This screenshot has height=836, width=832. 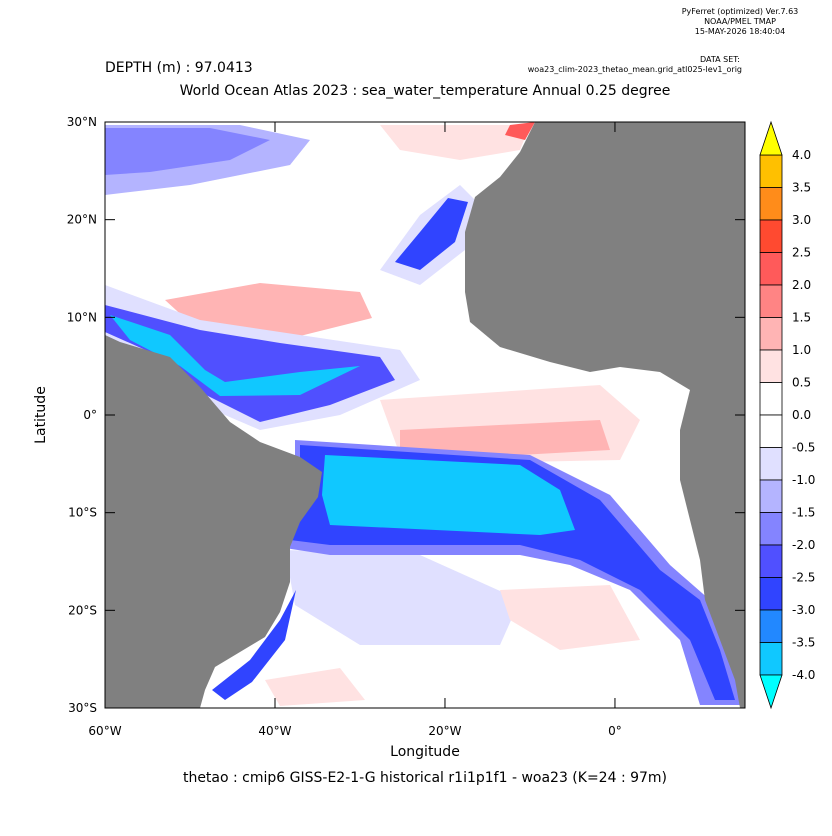 I want to click on colorbar-over, so click(x=771, y=138).